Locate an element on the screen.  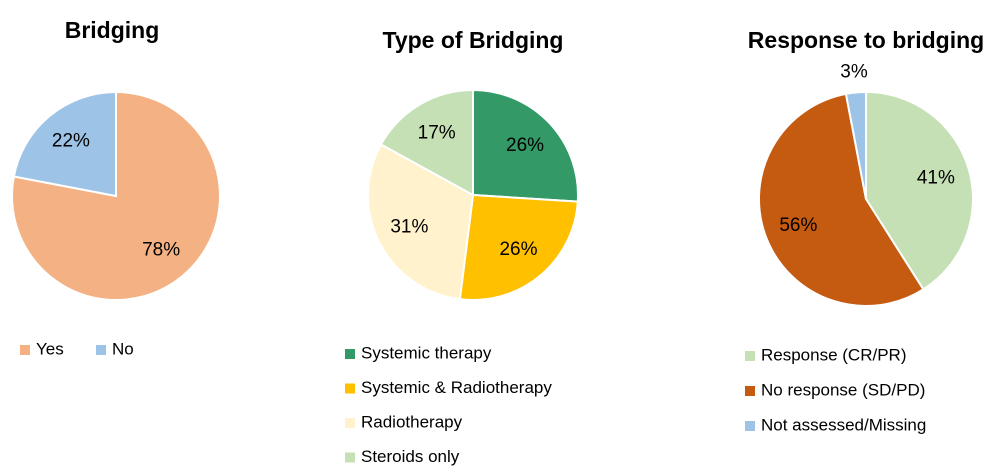
chart-title: Bridging is located at coordinates (112, 30).